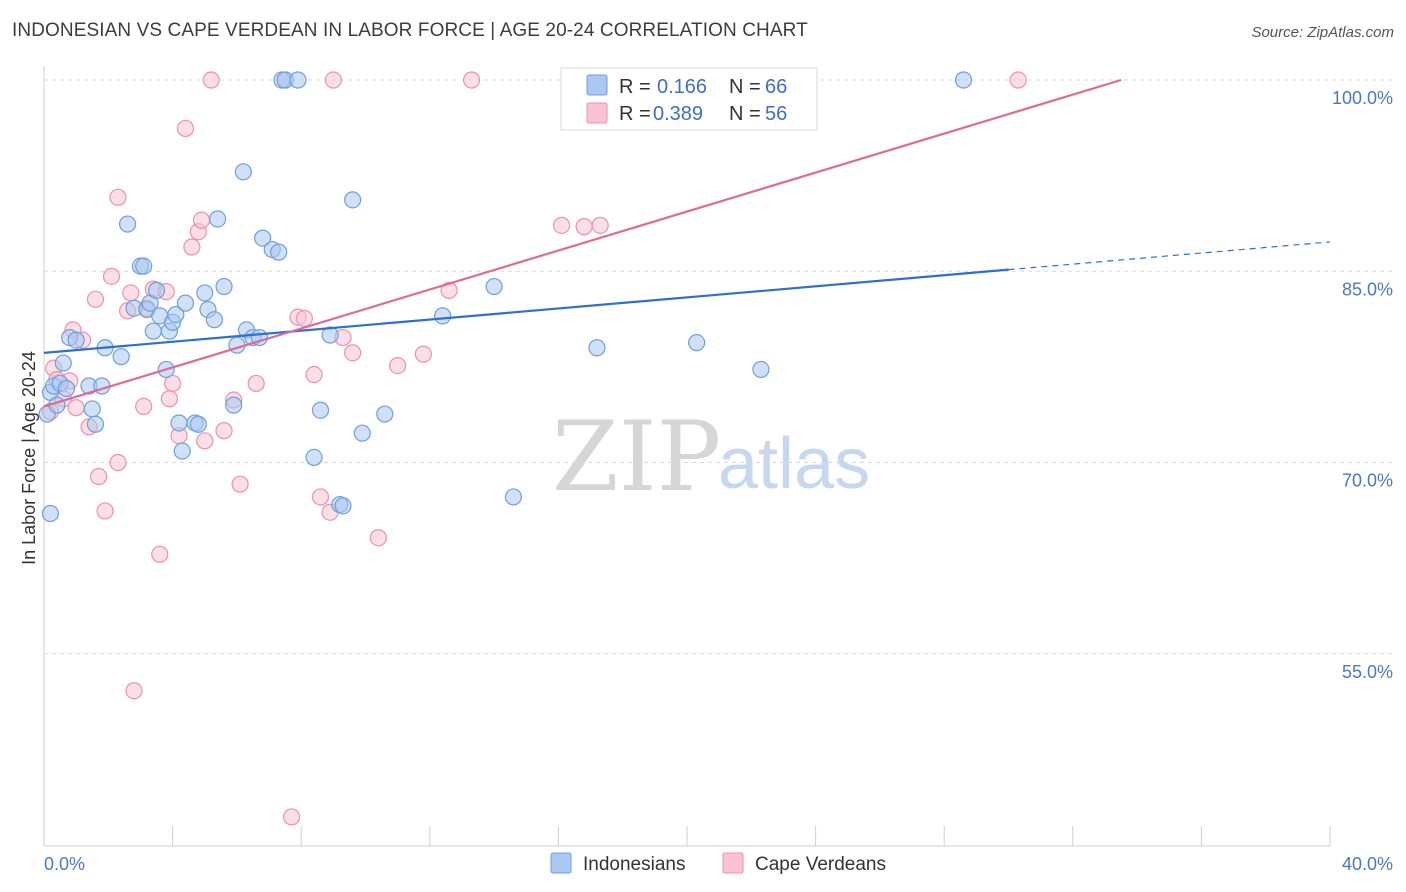  Describe the element at coordinates (597, 85) in the screenshot. I see `legend-swatch-indonesians` at that location.